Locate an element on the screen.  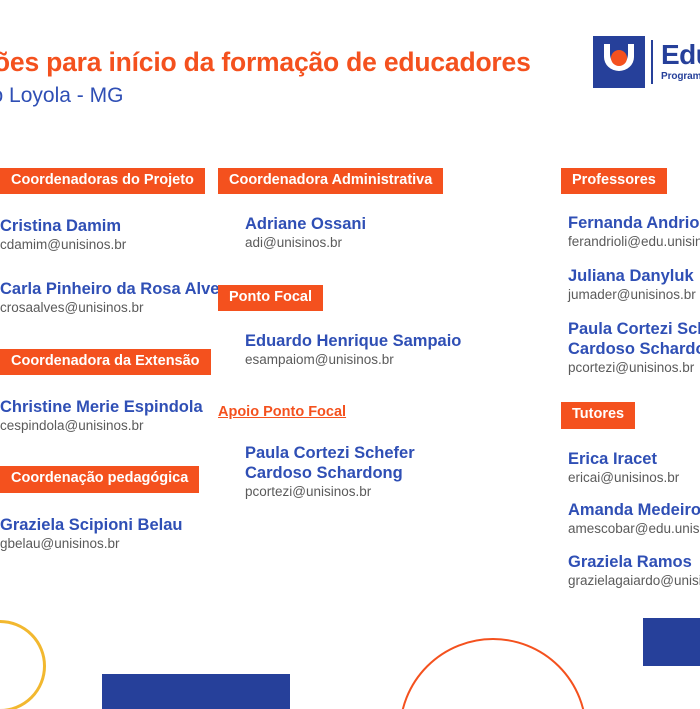
page-subtitle: Colégio Loyola - MG is located at coordinates (62, 95).